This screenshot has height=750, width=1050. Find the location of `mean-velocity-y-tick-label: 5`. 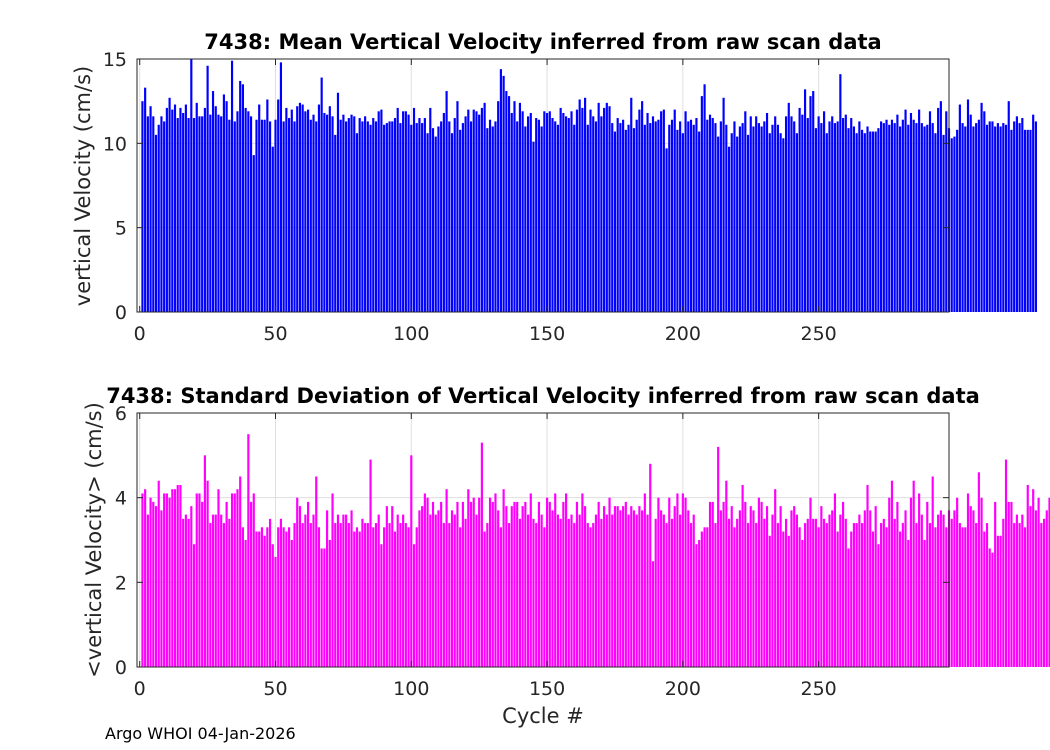

mean-velocity-y-tick-label: 5 is located at coordinates (121, 229).